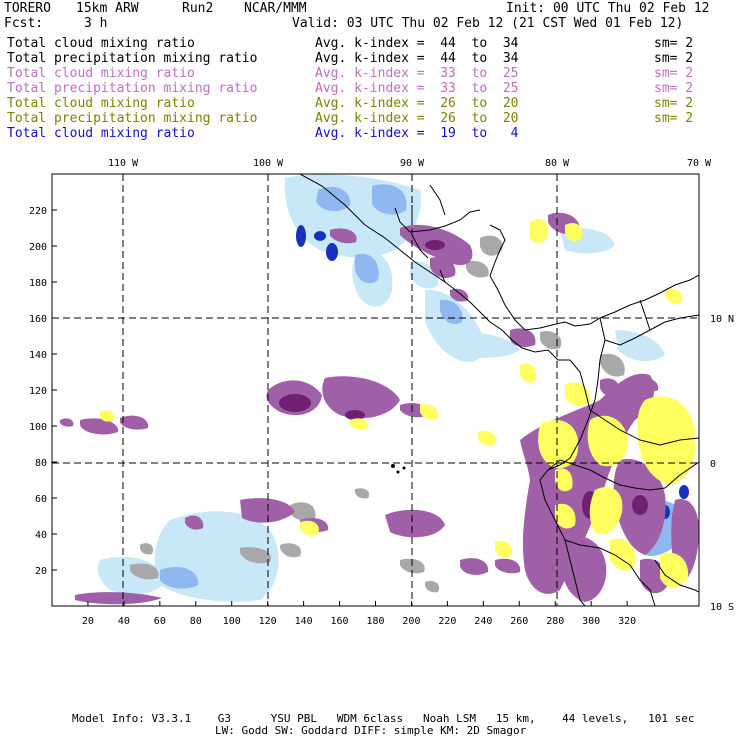 The height and width of the screenshot is (740, 740). I want to click on x-tick-label: 100, so click(232, 621).